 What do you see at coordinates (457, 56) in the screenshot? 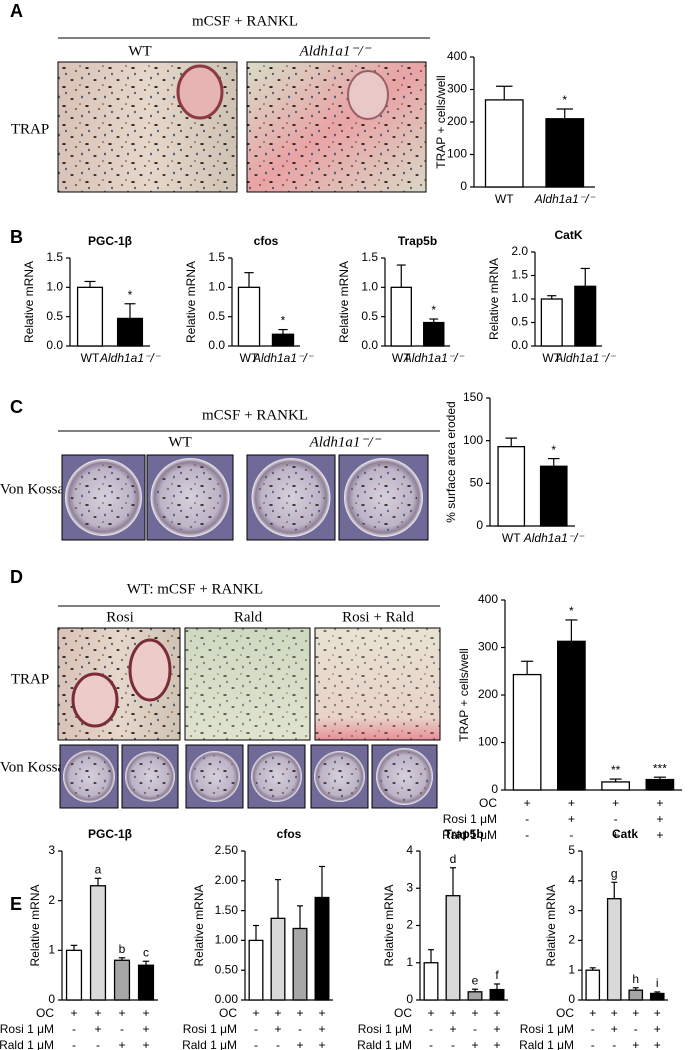
I see `y-tick-label: 400` at bounding box center [457, 56].